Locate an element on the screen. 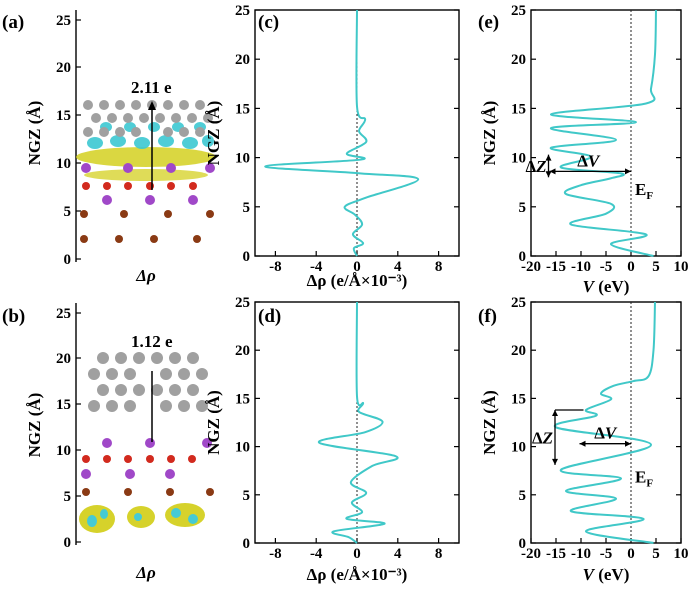 The height and width of the screenshot is (591, 700). plot-frame-e is located at coordinates (606, 133).